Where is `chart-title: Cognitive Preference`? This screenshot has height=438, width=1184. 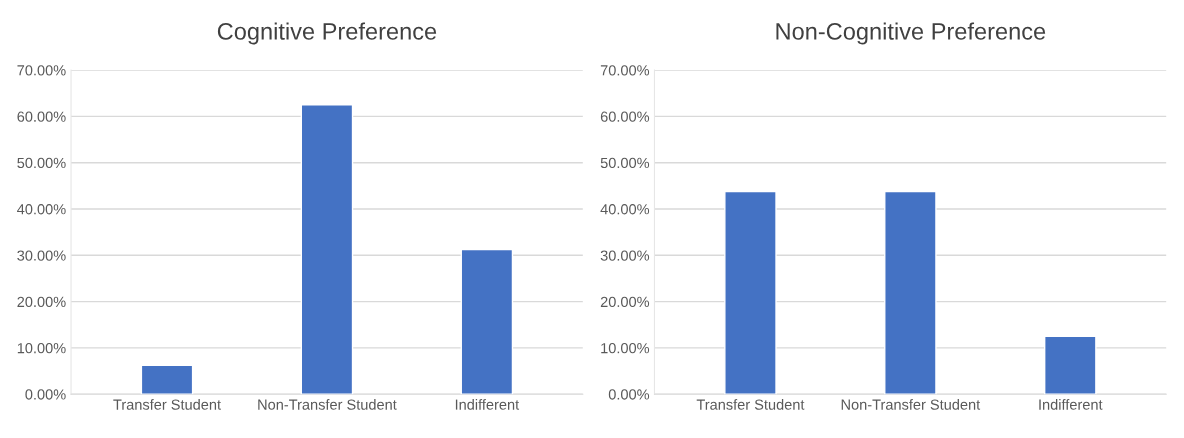
chart-title: Cognitive Preference is located at coordinates (327, 33).